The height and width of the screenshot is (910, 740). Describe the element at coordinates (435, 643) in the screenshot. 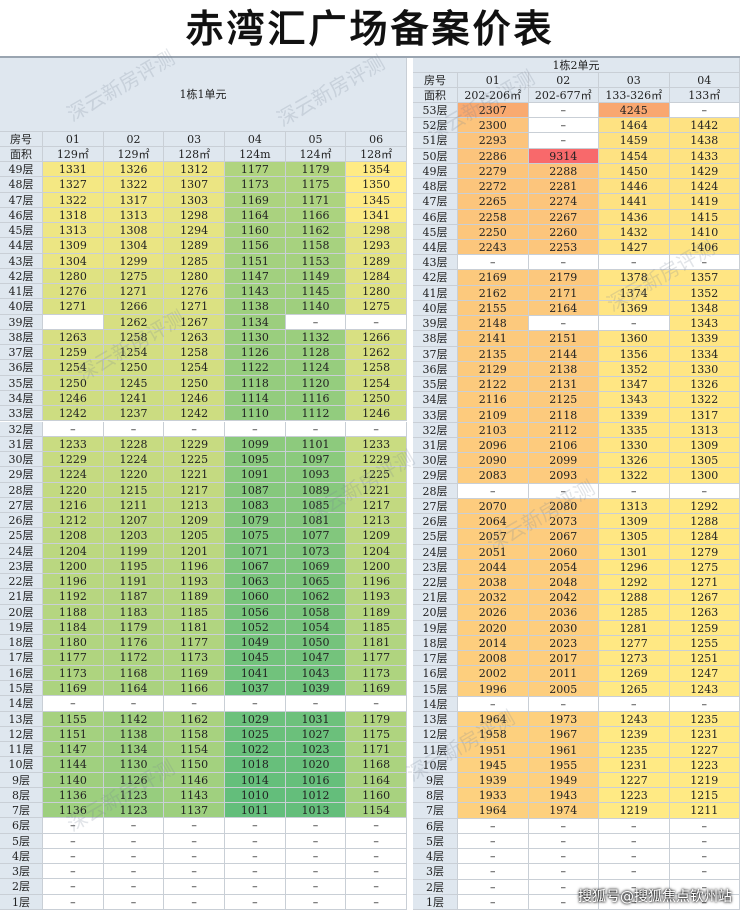

I see `floor-label: 18层` at that location.